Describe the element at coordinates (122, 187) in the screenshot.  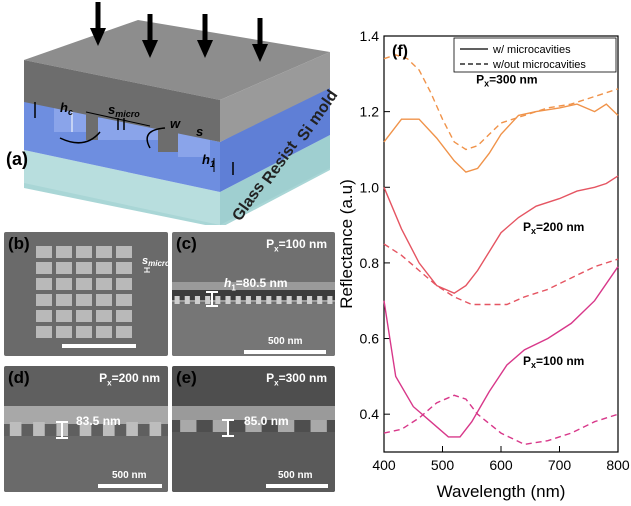
I see `glass-layer-front` at that location.